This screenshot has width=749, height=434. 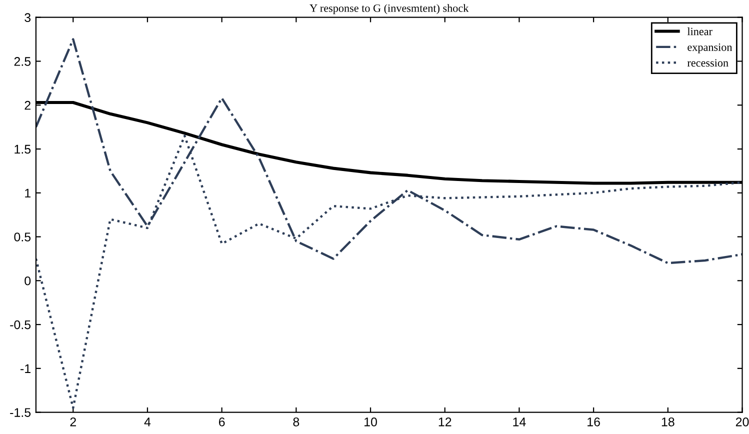 I want to click on x-tick-label: 6, so click(x=221, y=421).